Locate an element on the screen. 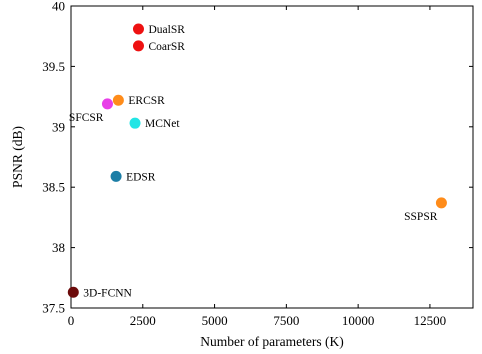 The width and height of the screenshot is (482, 354). data-point-dualsr is located at coordinates (138, 29).